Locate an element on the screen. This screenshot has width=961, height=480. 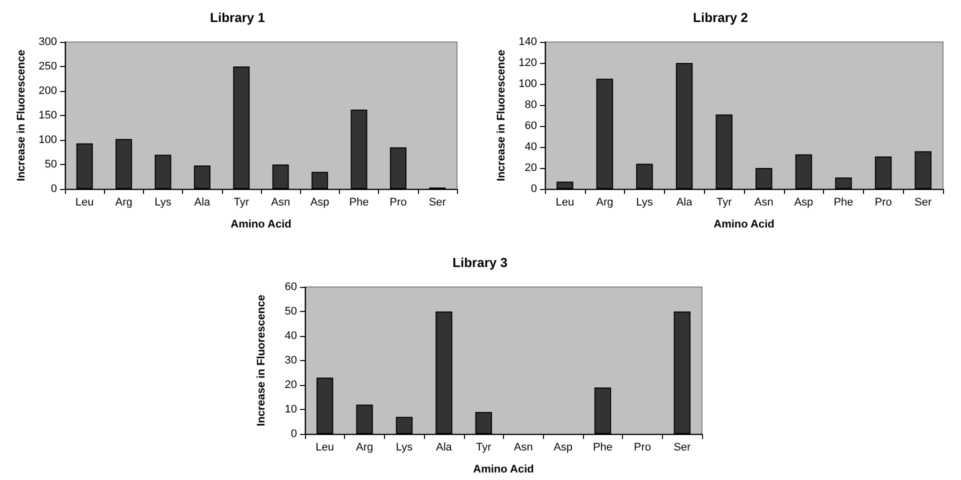
y-tick-label: 140 is located at coordinates (527, 42).